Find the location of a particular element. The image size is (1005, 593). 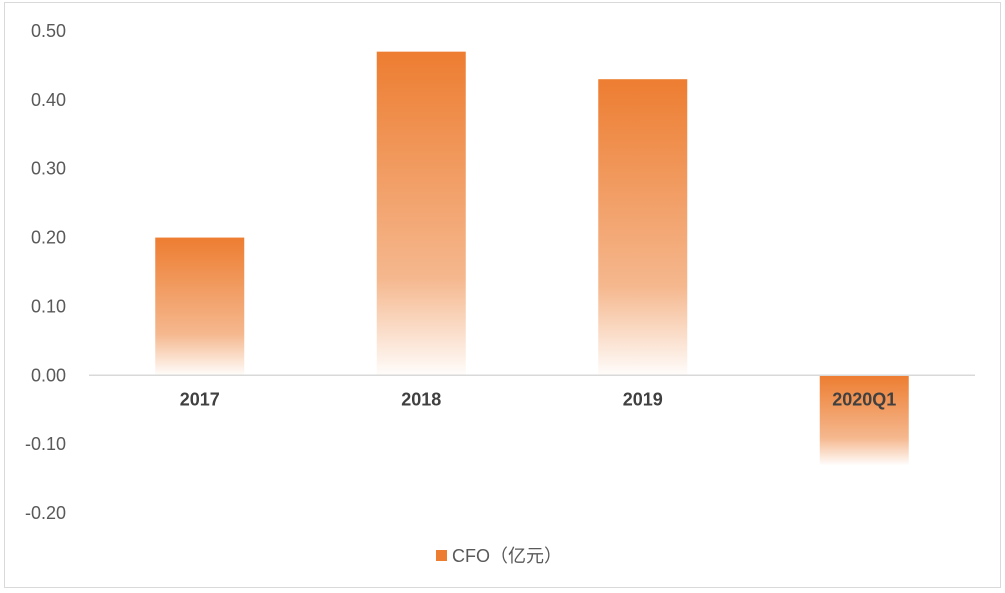

x-axis-labels: 2017 2018 2019 2020Q1 is located at coordinates (538, 399).